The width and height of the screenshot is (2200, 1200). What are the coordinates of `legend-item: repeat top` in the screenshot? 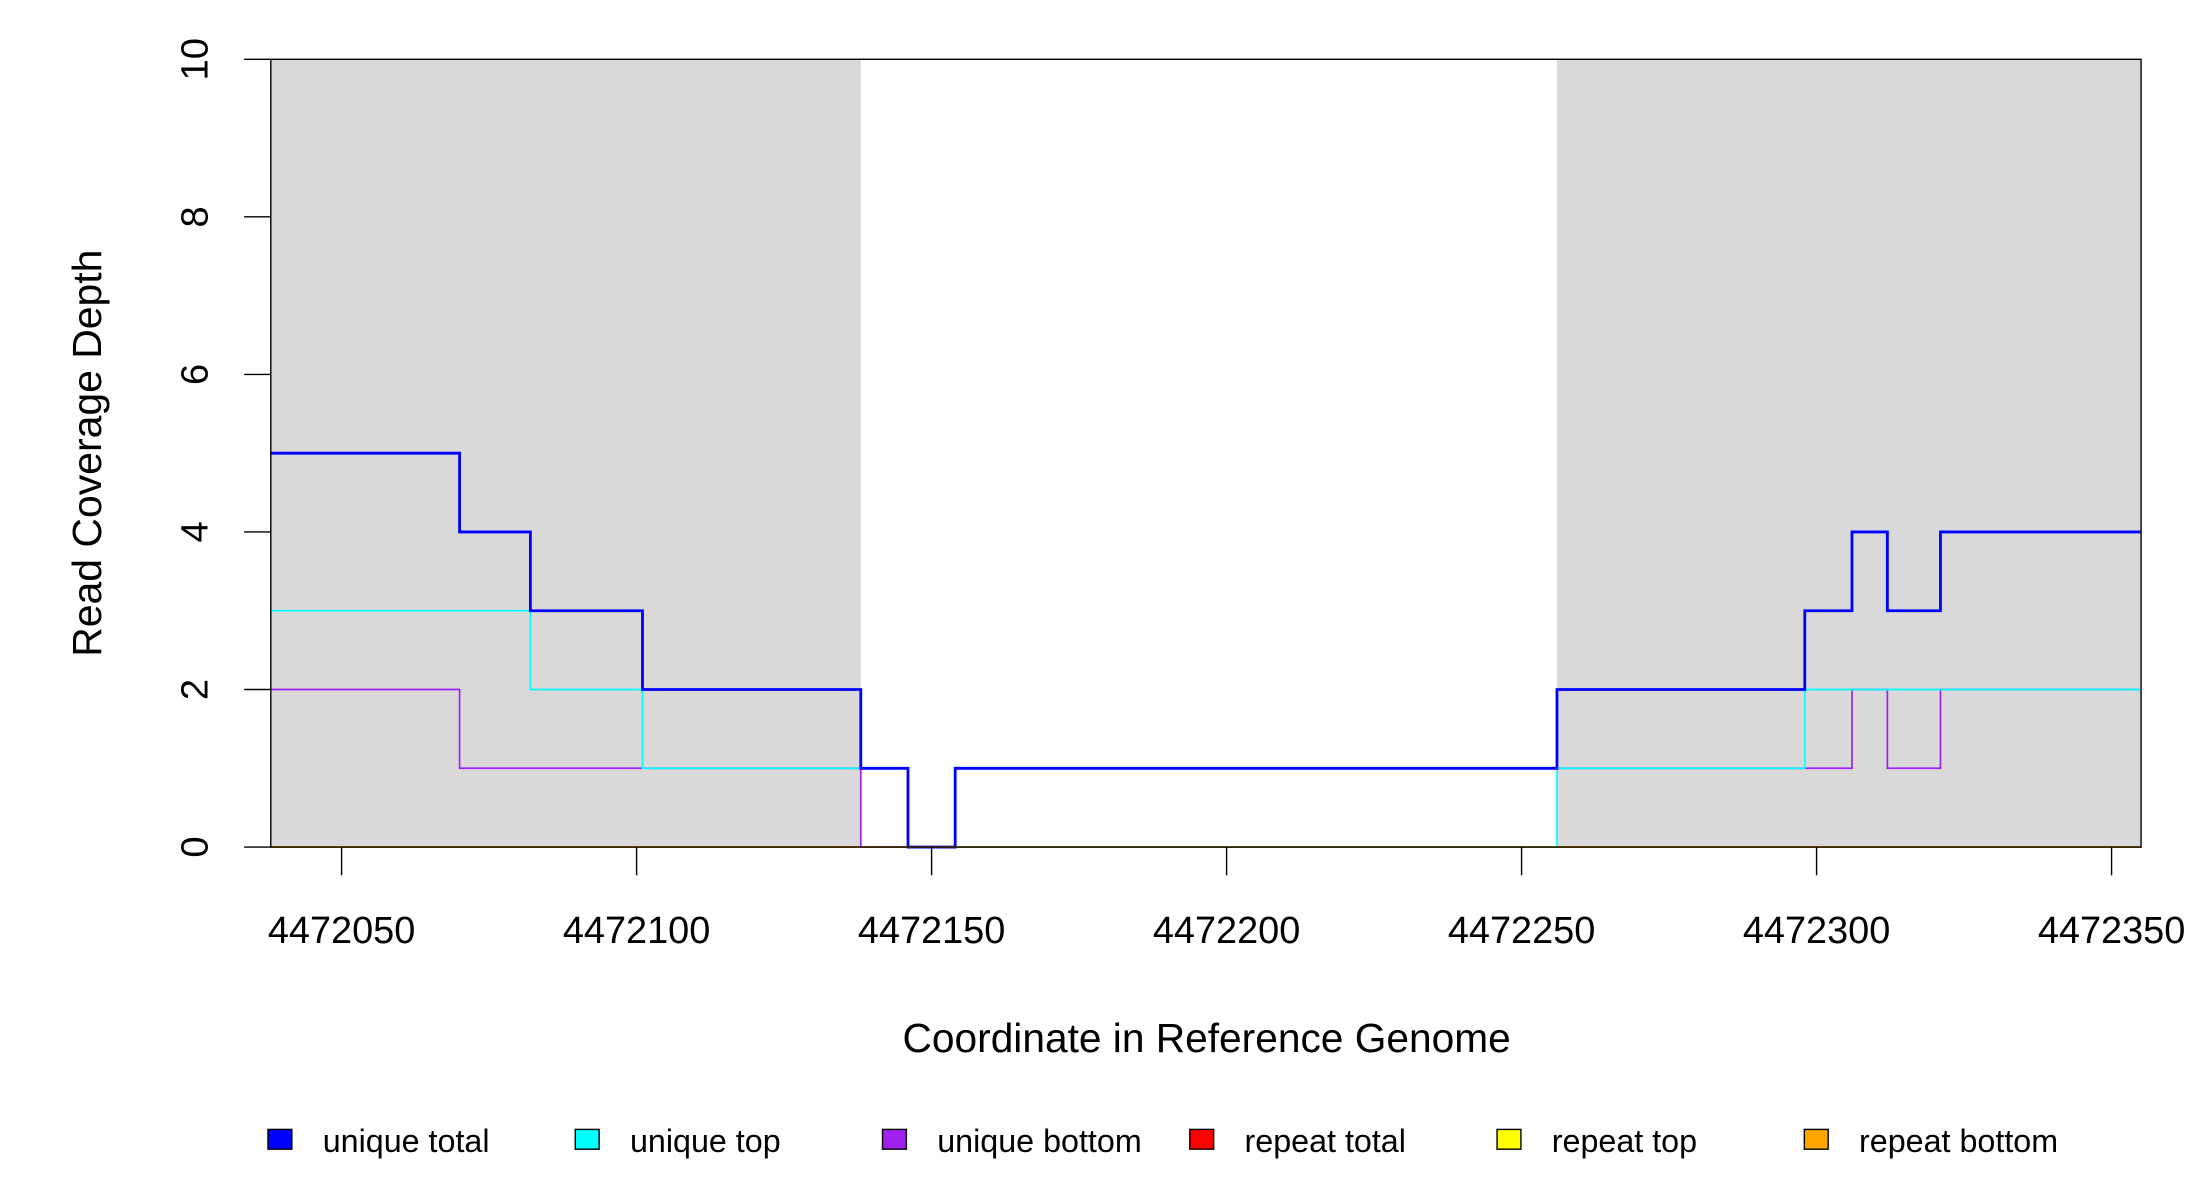 It's located at (1596, 1141).